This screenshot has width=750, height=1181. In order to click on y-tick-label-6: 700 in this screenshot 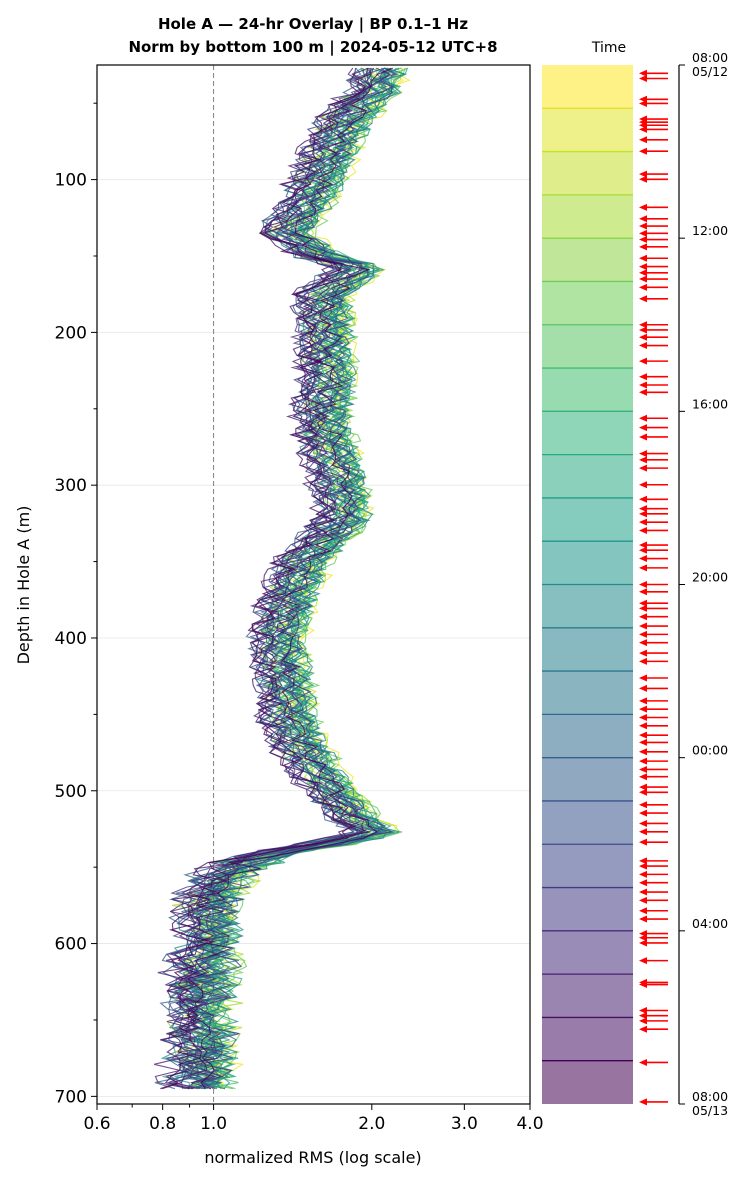, I will do `click(71, 1097)`.